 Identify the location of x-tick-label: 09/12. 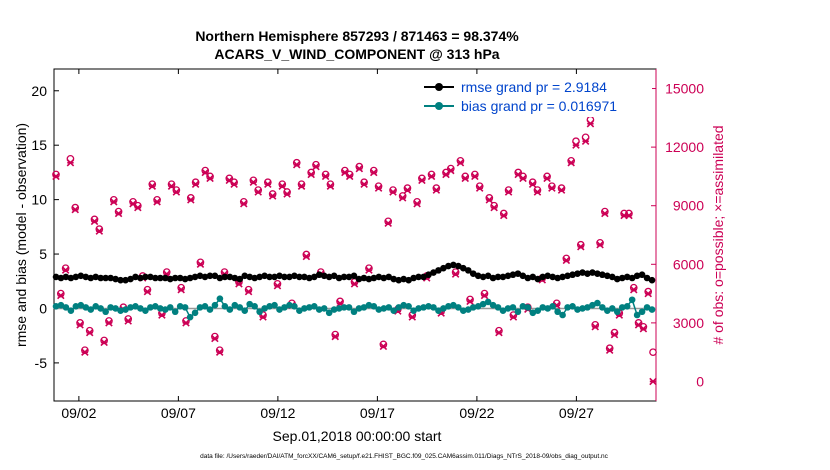
(277, 413).